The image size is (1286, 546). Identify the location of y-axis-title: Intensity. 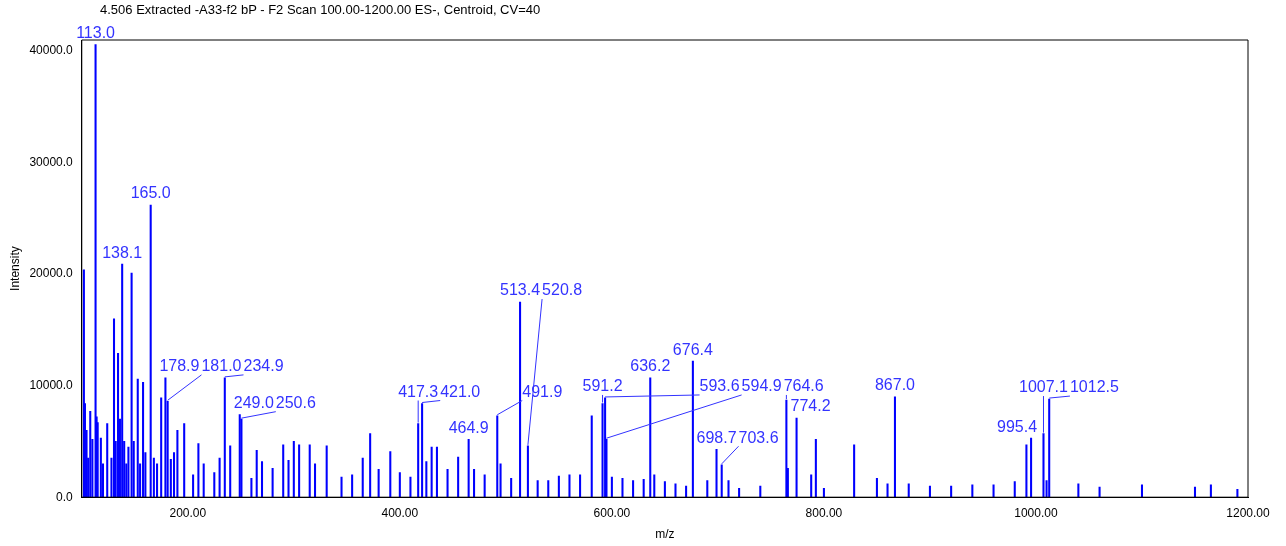
(14, 268).